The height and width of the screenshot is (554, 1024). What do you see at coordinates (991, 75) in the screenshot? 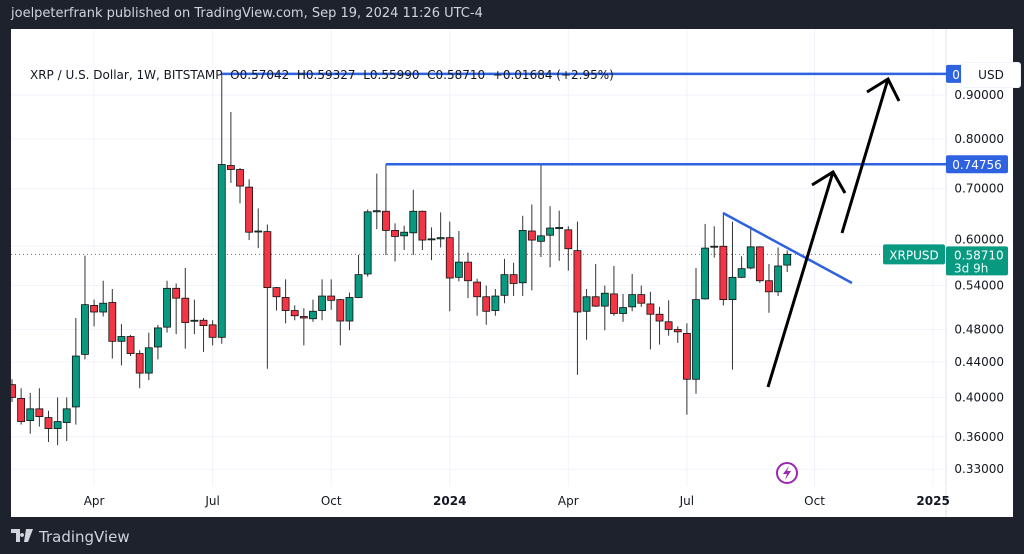
I see `currency-button: USD` at bounding box center [991, 75].